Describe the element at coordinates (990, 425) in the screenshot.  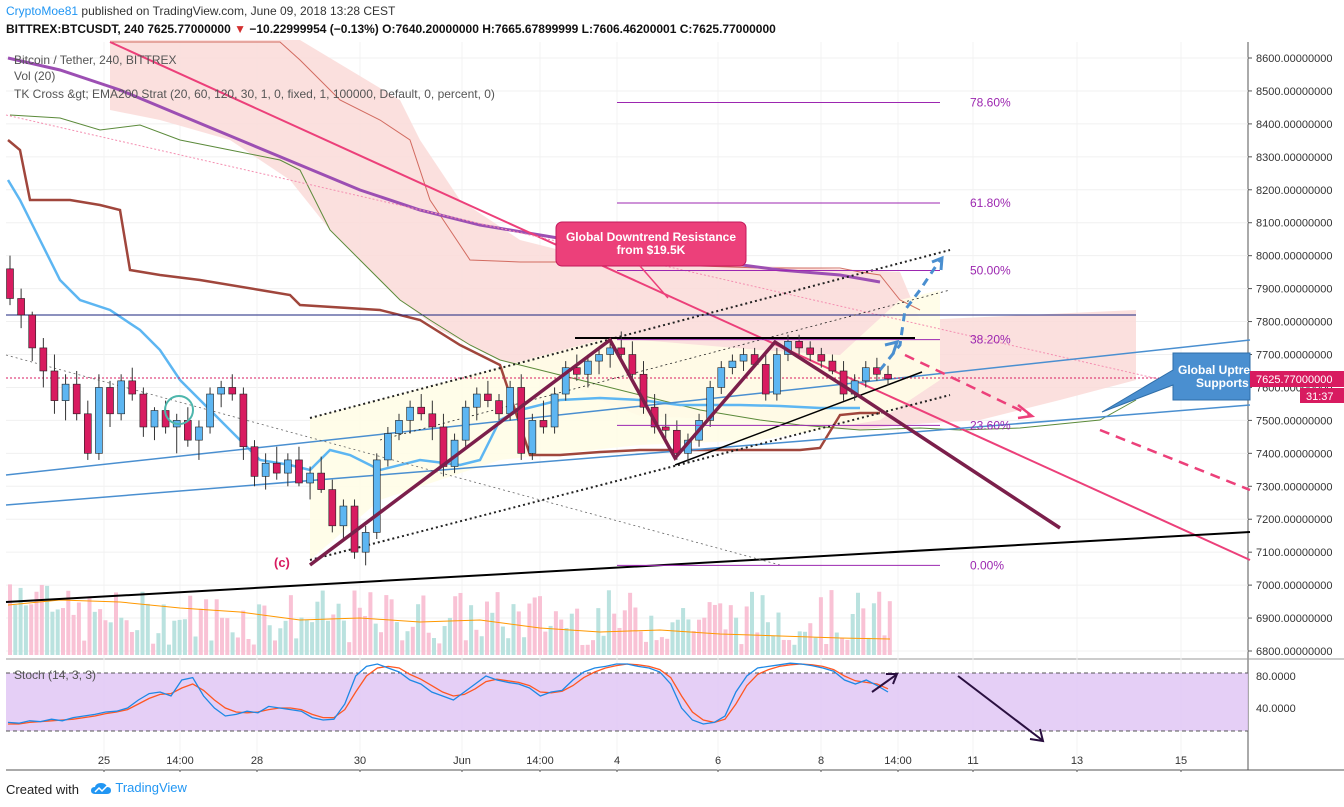
I see `fib-level-label: 23.60%` at that location.